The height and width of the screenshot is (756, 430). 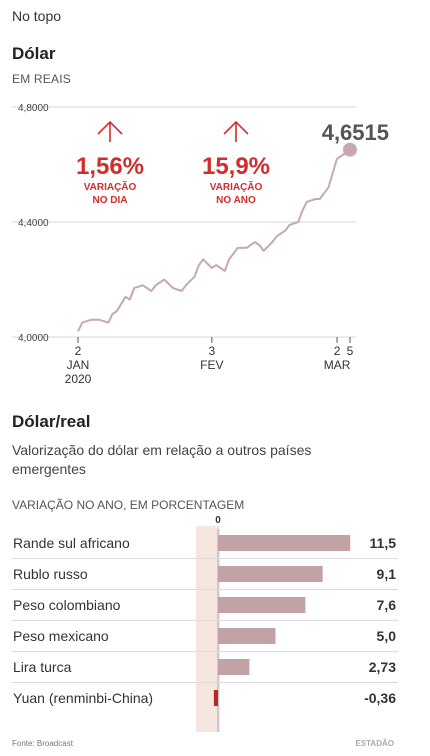 What do you see at coordinates (211, 365) in the screenshot?
I see `x-tick-month: FEV` at bounding box center [211, 365].